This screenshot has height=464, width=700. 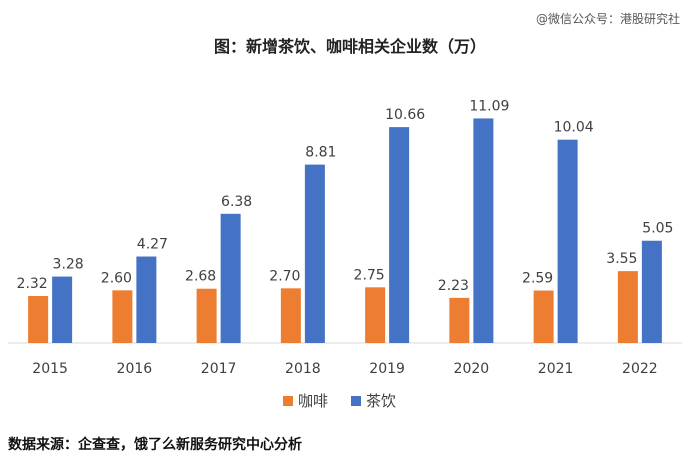 What do you see at coordinates (284, 276) in the screenshot?
I see `data-label-coffee-2018: 2.70` at bounding box center [284, 276].